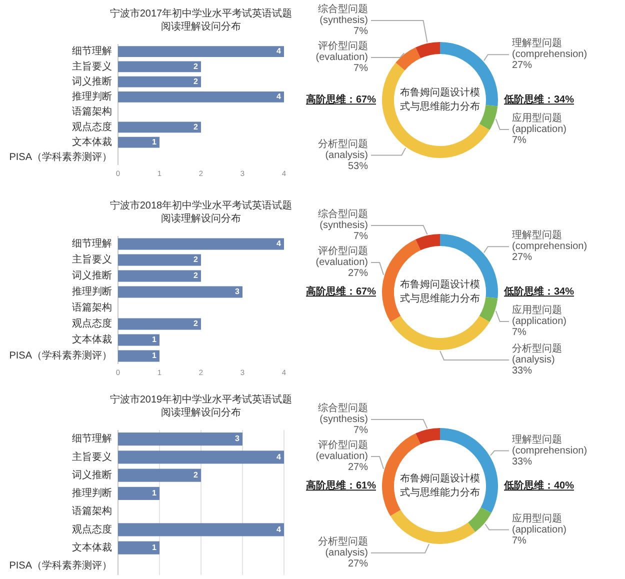  What do you see at coordinates (341, 486) in the screenshot?
I see `text: 高阶思维：61%` at bounding box center [341, 486].